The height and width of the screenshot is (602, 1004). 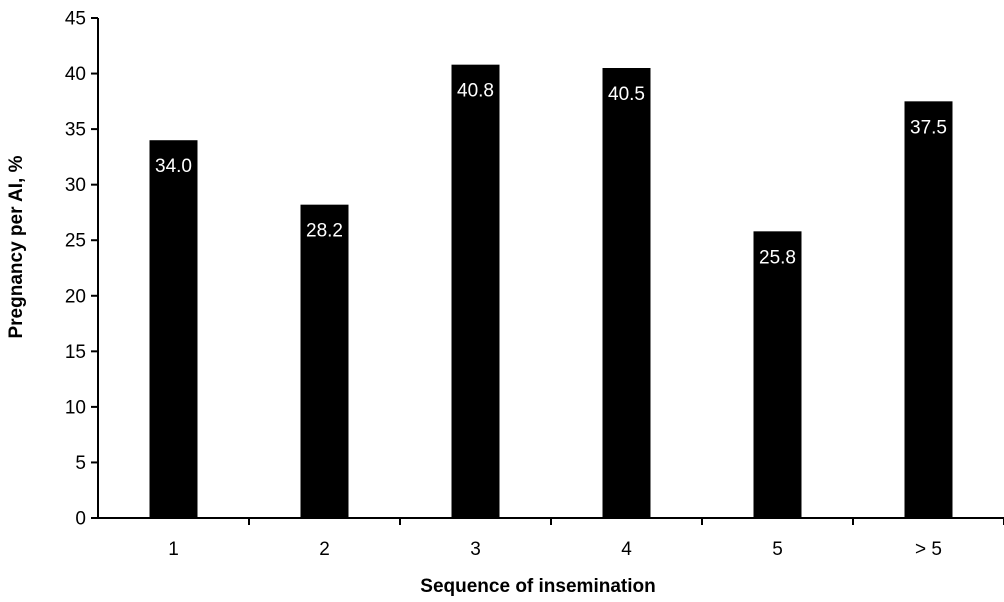 I want to click on bar-data-label: 34.0, so click(x=173, y=166).